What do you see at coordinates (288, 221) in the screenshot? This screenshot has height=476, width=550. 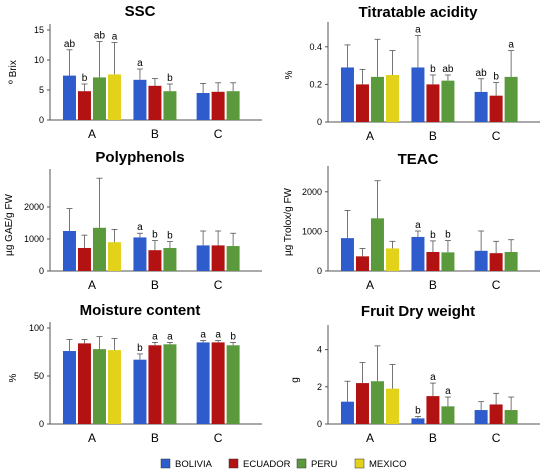 I see `y-axis-label: µg Trolox/g FW` at bounding box center [288, 221].